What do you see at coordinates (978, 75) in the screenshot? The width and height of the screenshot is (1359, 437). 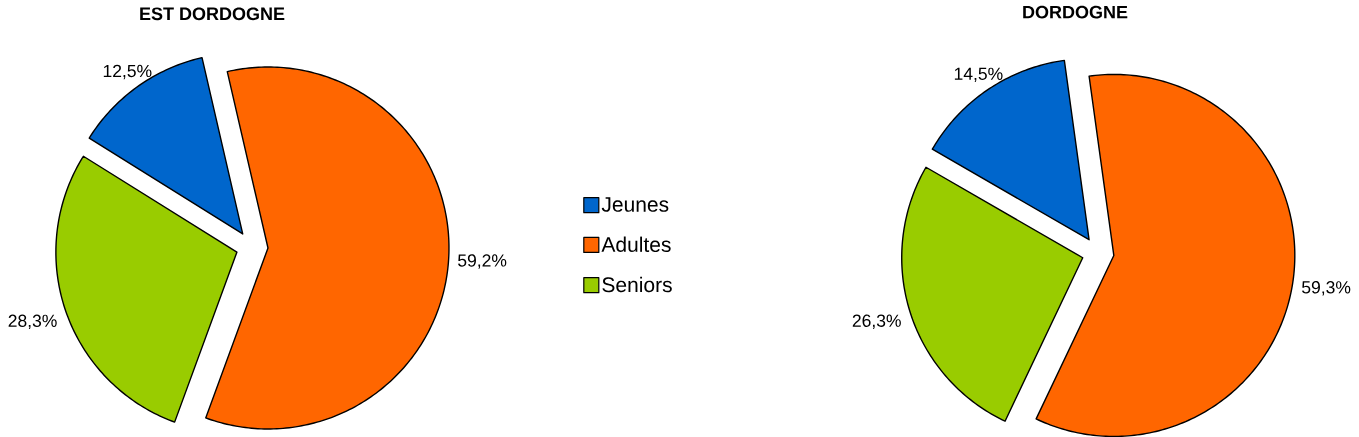 I see `data-label: 14,5%` at bounding box center [978, 75].